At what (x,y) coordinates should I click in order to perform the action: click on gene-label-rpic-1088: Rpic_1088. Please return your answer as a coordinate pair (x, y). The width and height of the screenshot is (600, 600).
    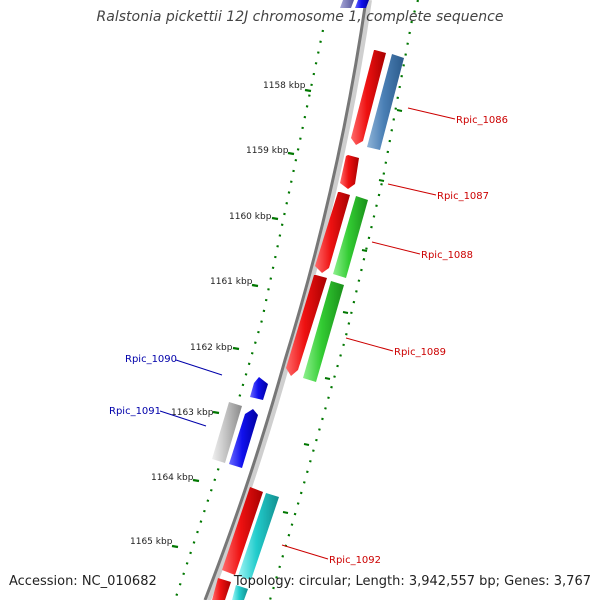
    Looking at the image, I should click on (447, 255).